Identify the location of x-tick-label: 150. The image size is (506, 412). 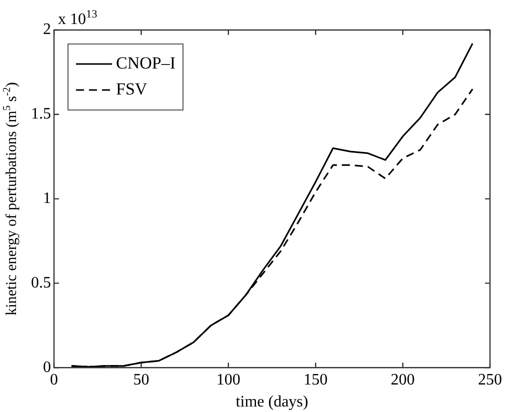
(316, 379).